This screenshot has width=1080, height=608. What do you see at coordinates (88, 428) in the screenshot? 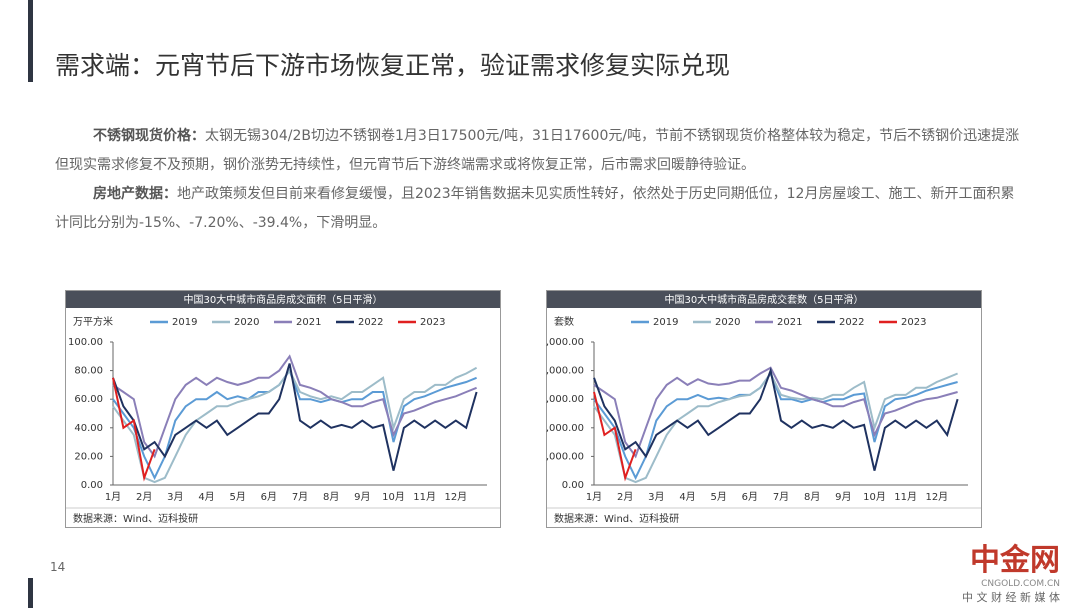
I see `y-tick-label: 40.00` at bounding box center [88, 428].